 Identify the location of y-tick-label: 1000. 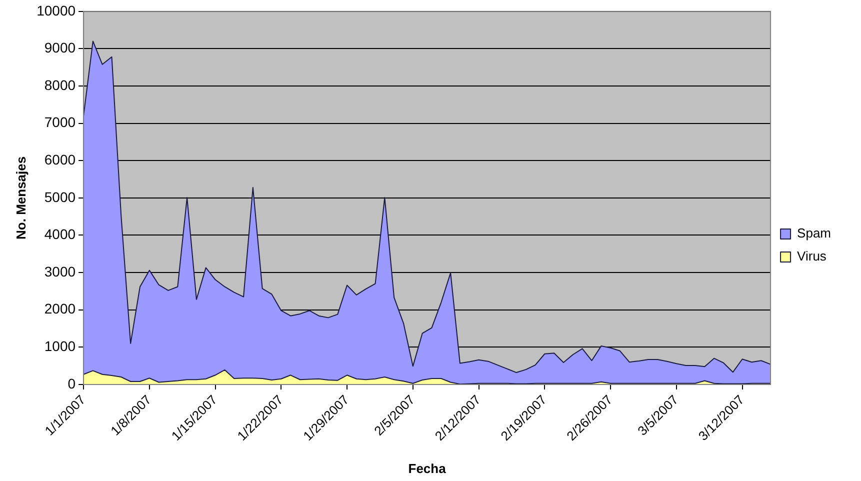
(60, 346).